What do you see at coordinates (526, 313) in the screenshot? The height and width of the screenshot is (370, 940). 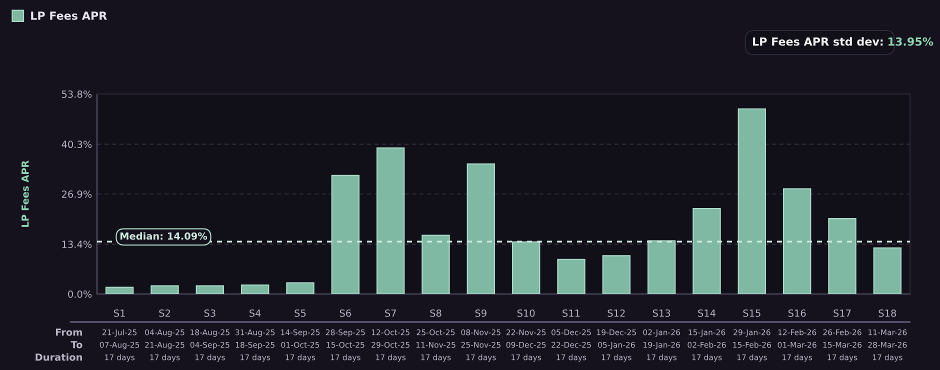 I see `x-tick-label: S10` at bounding box center [526, 313].